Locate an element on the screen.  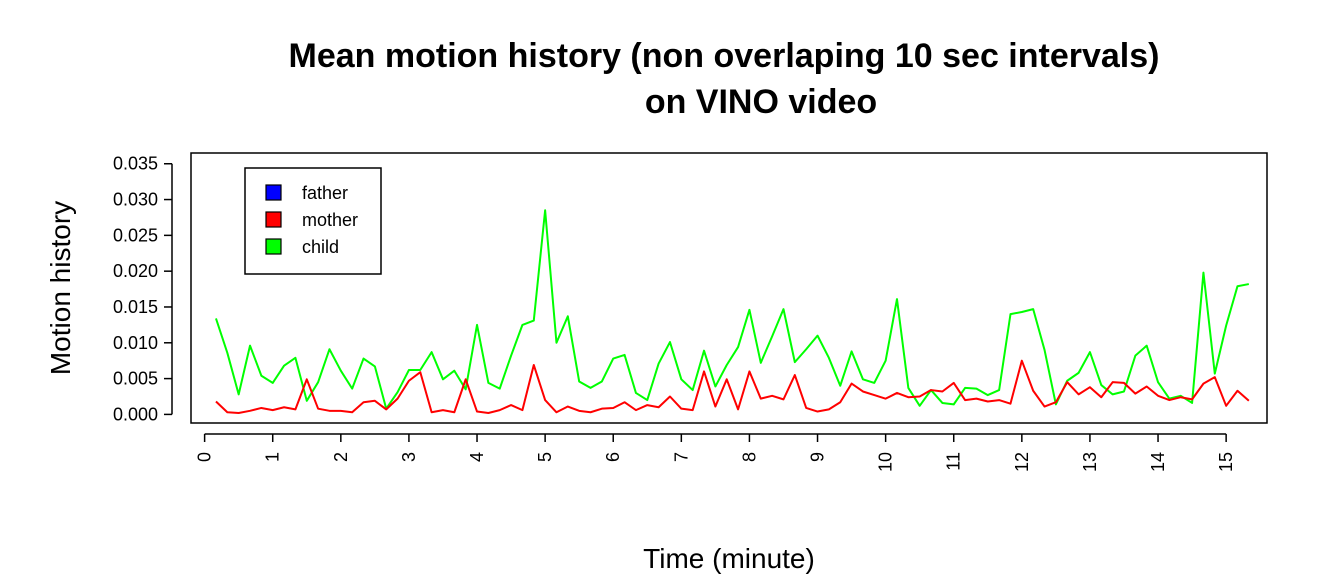
y-tick-label: 0.035 is located at coordinates (135, 164).